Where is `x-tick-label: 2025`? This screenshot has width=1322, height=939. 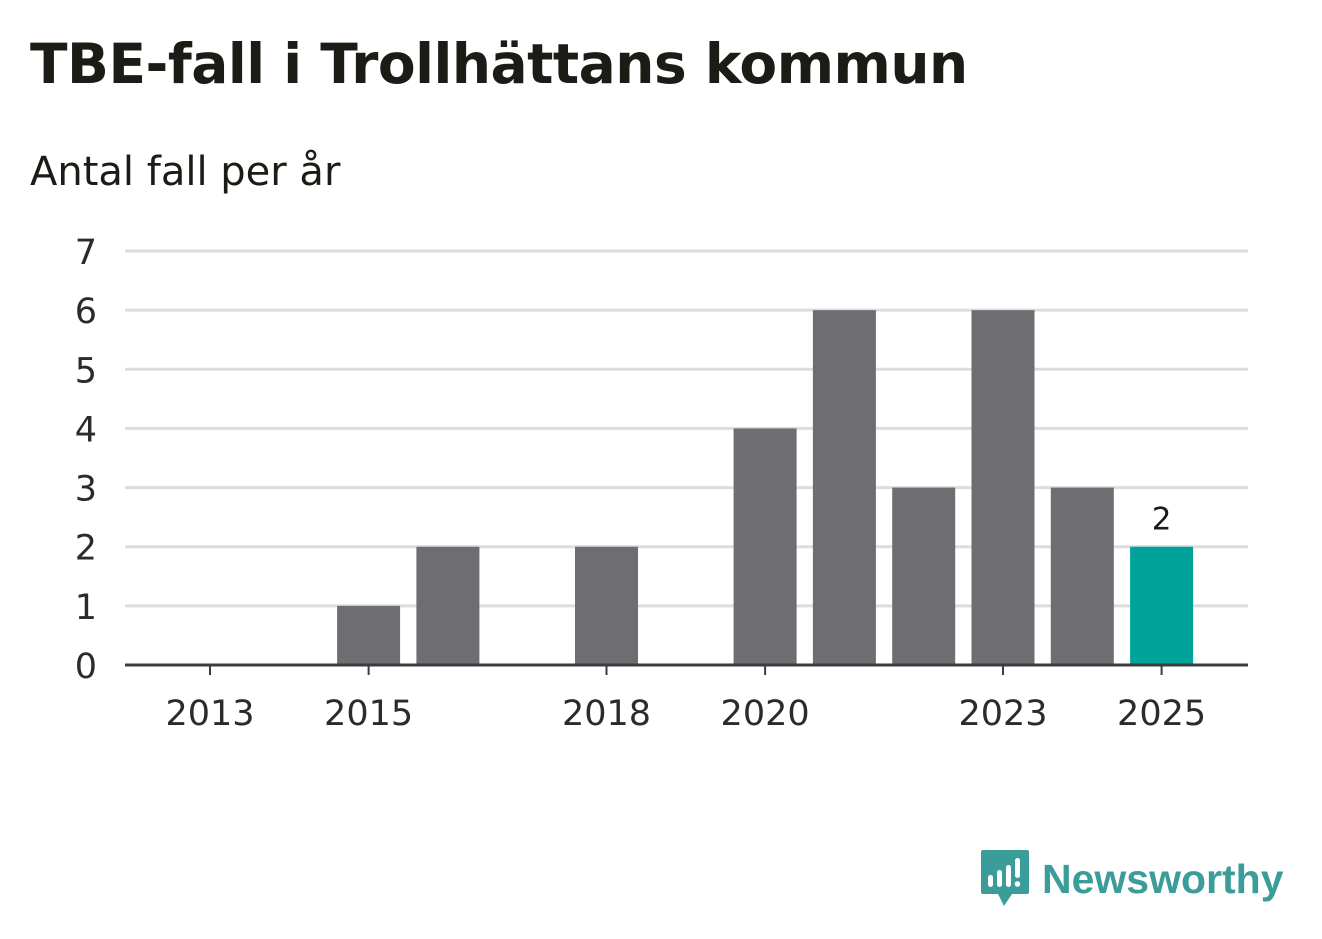
x-tick-label: 2025 is located at coordinates (1161, 714).